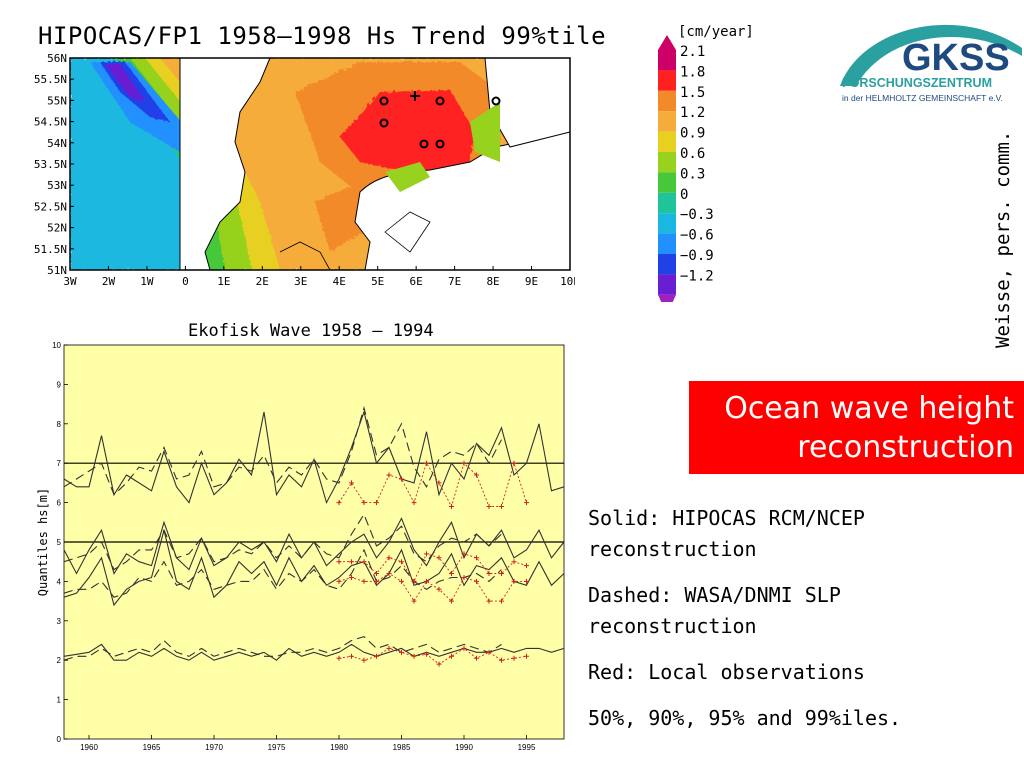 Image resolution: width=1024 pixels, height=768 pixels. What do you see at coordinates (869, 408) in the screenshot?
I see `heading-line1: Ocean wave height` at bounding box center [869, 408].